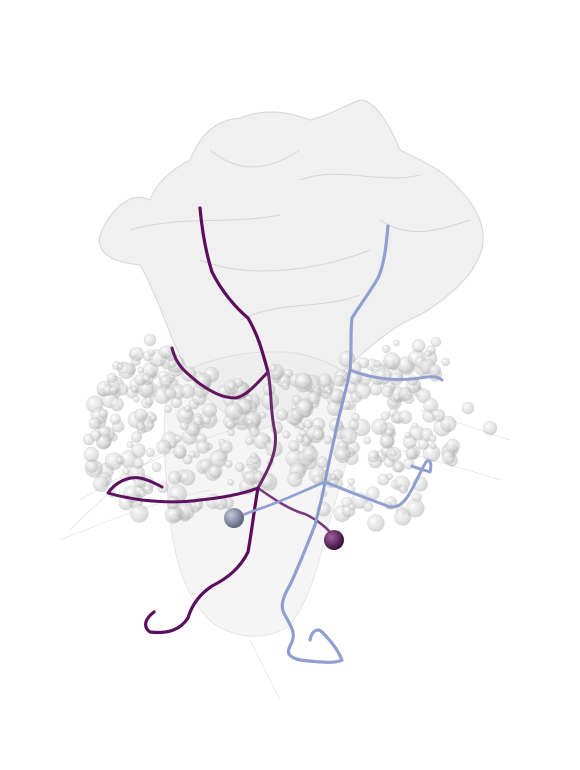 The image size is (580, 770). What do you see at coordinates (396, 375) in the screenshot?
I see `neuron-b-branch-right` at bounding box center [396, 375].